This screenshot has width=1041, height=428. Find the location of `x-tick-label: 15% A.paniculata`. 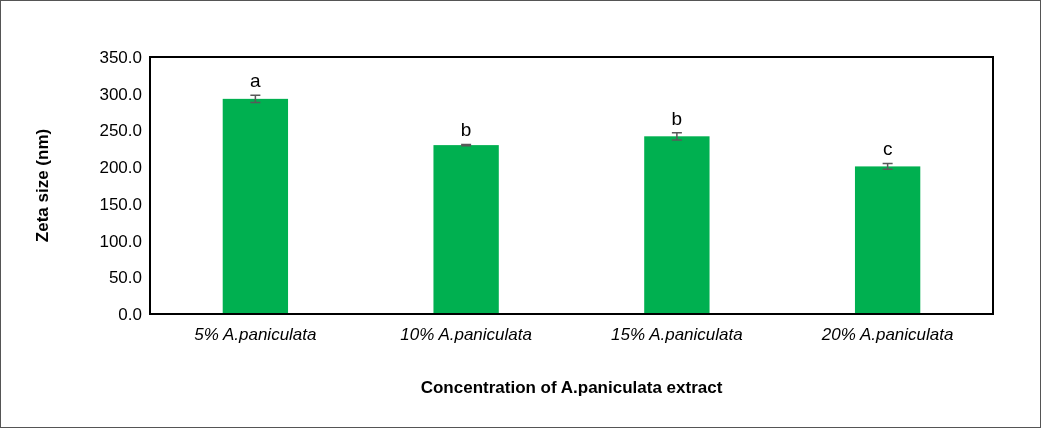

x-tick-label: 15% A.paniculata is located at coordinates (677, 335).